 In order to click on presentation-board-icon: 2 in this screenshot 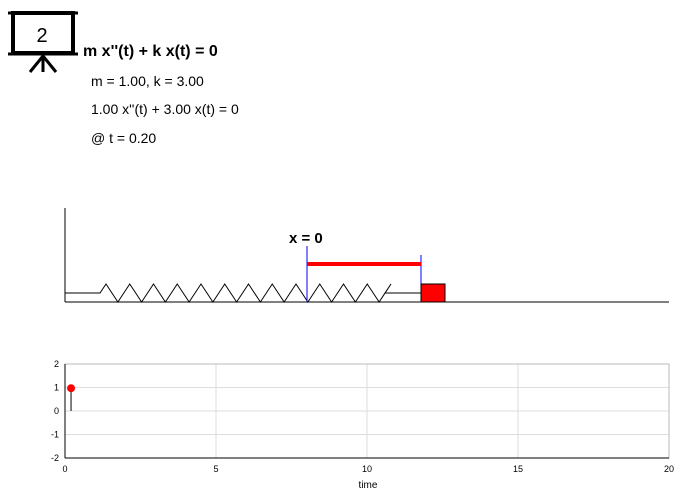, I will do `click(43, 42)`.